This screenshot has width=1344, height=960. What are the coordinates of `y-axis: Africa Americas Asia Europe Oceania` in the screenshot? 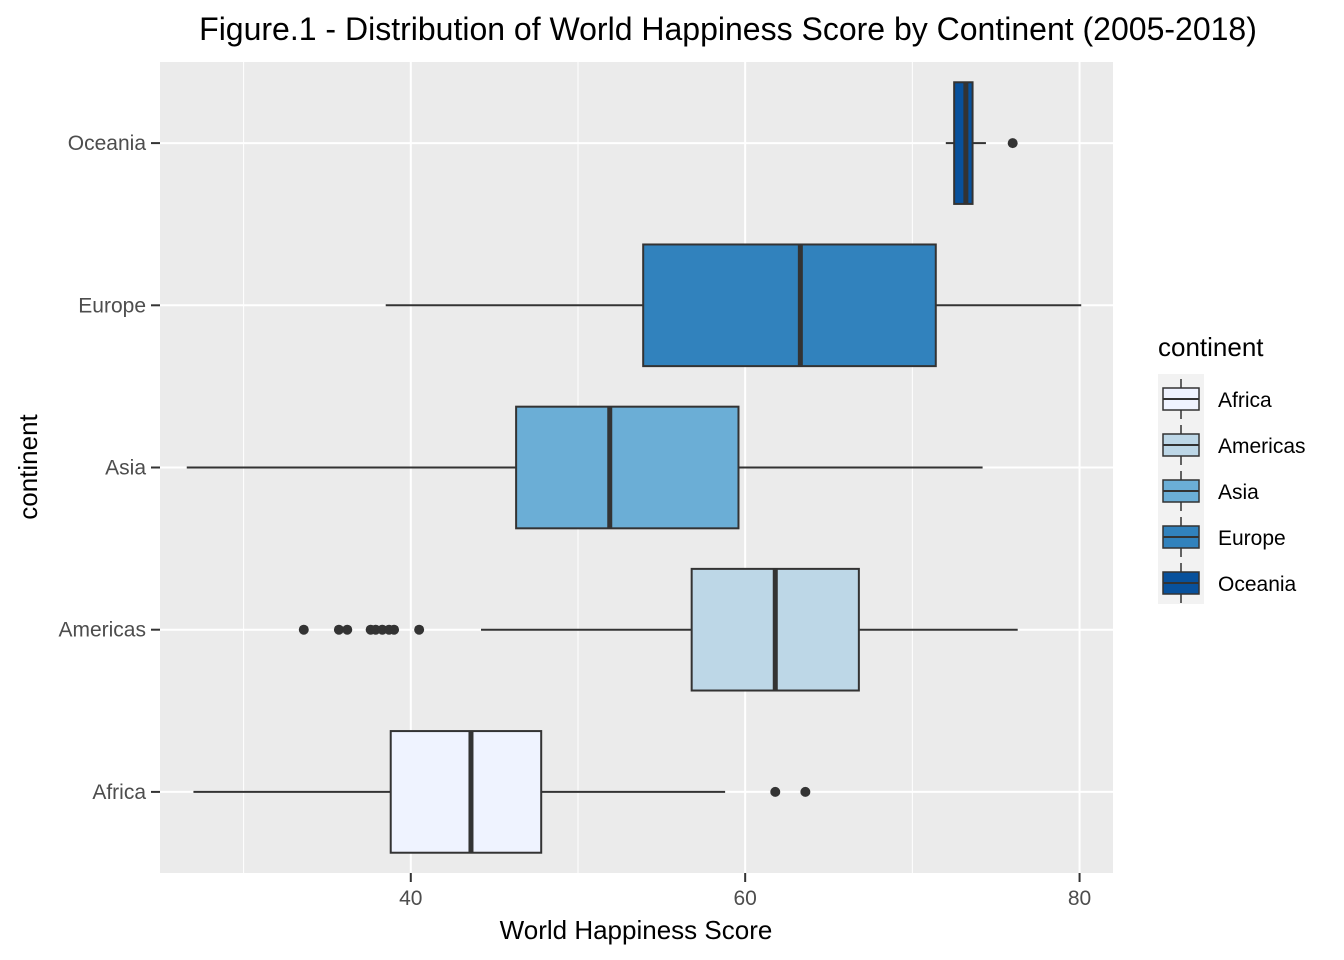 It's located at (109, 468).